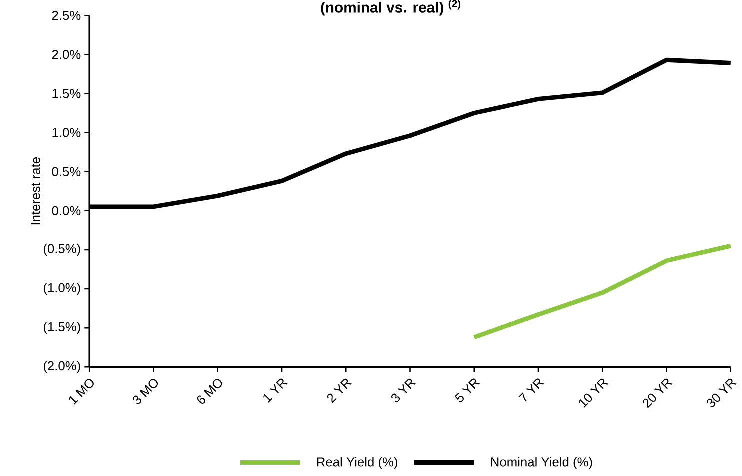 This screenshot has width=742, height=476. Describe the element at coordinates (66, 172) in the screenshot. I see `y-tick-label: 0.5%` at that location.